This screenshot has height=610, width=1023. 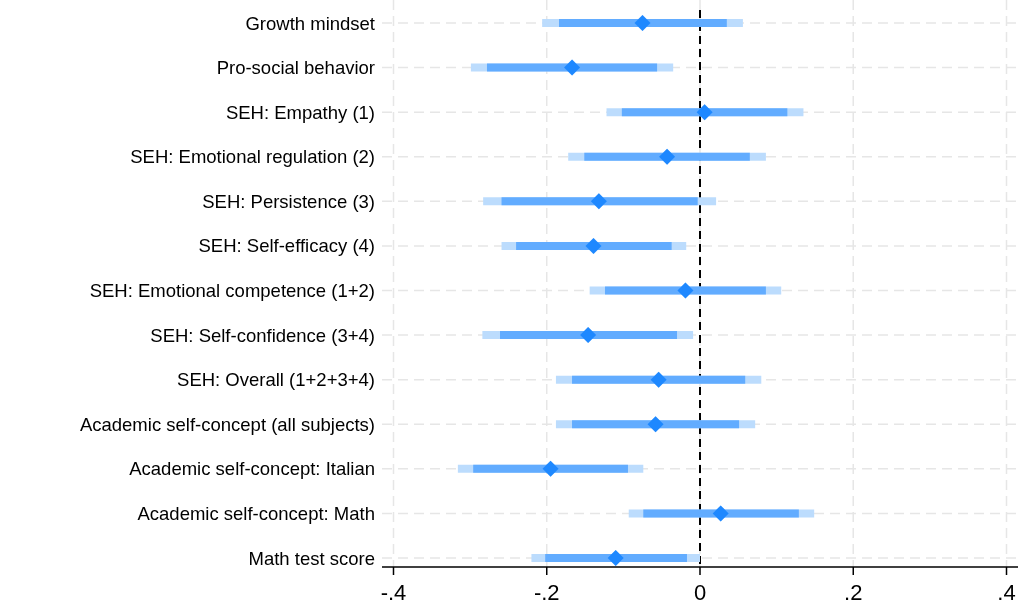 I want to click on y-tick-label: SEH: Self-efficacy (4), so click(x=286, y=246).